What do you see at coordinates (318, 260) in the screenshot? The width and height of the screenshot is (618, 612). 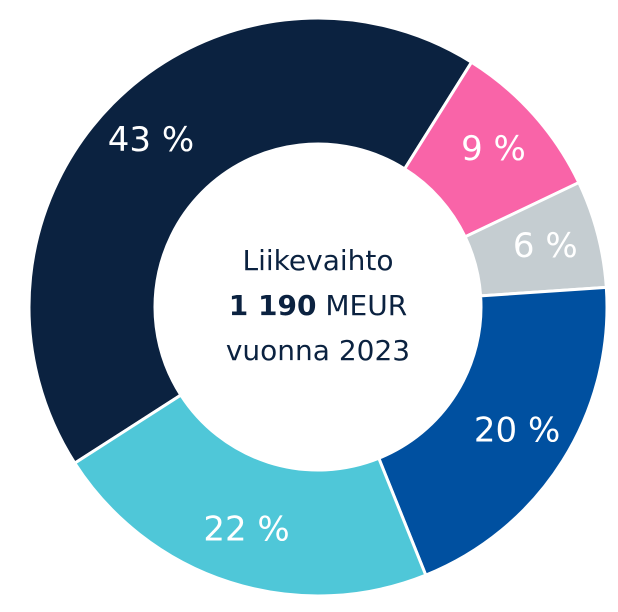 I see `center-line1: Liikevaihto` at bounding box center [318, 260].